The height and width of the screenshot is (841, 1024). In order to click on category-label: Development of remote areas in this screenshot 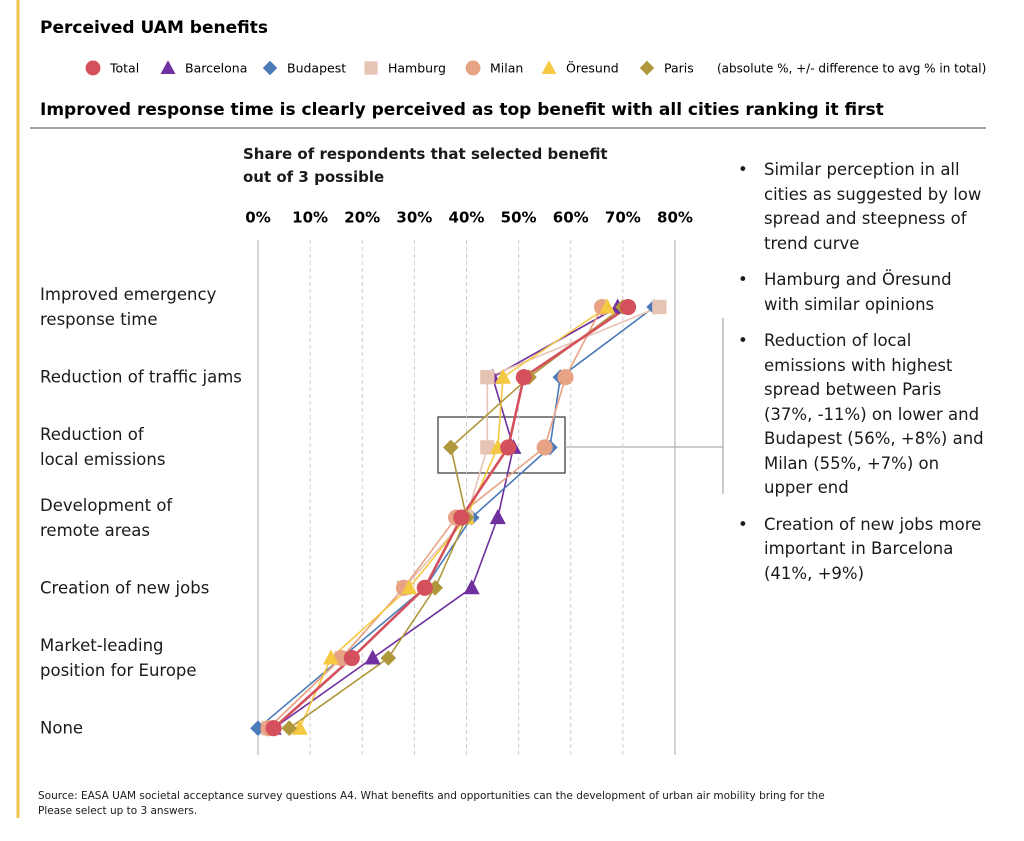, I will do `click(106, 517)`.